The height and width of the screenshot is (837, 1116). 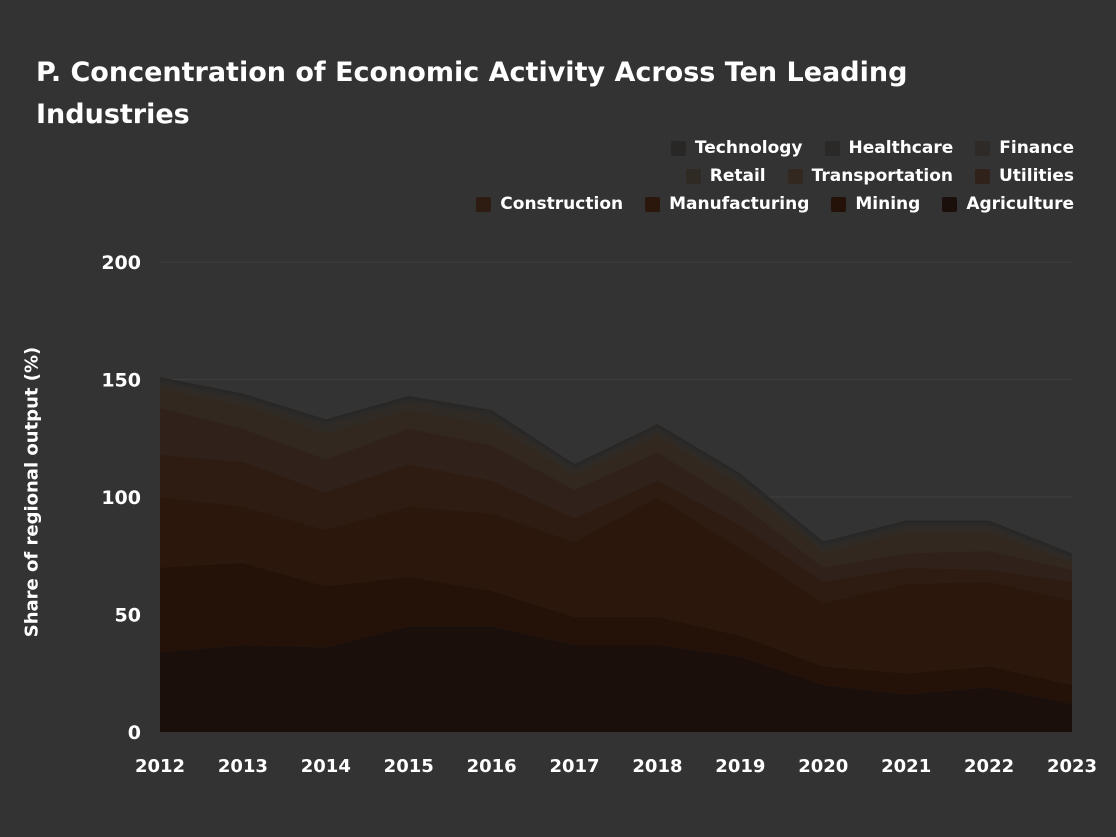 What do you see at coordinates (888, 204) in the screenshot?
I see `legend-label: Mining` at bounding box center [888, 204].